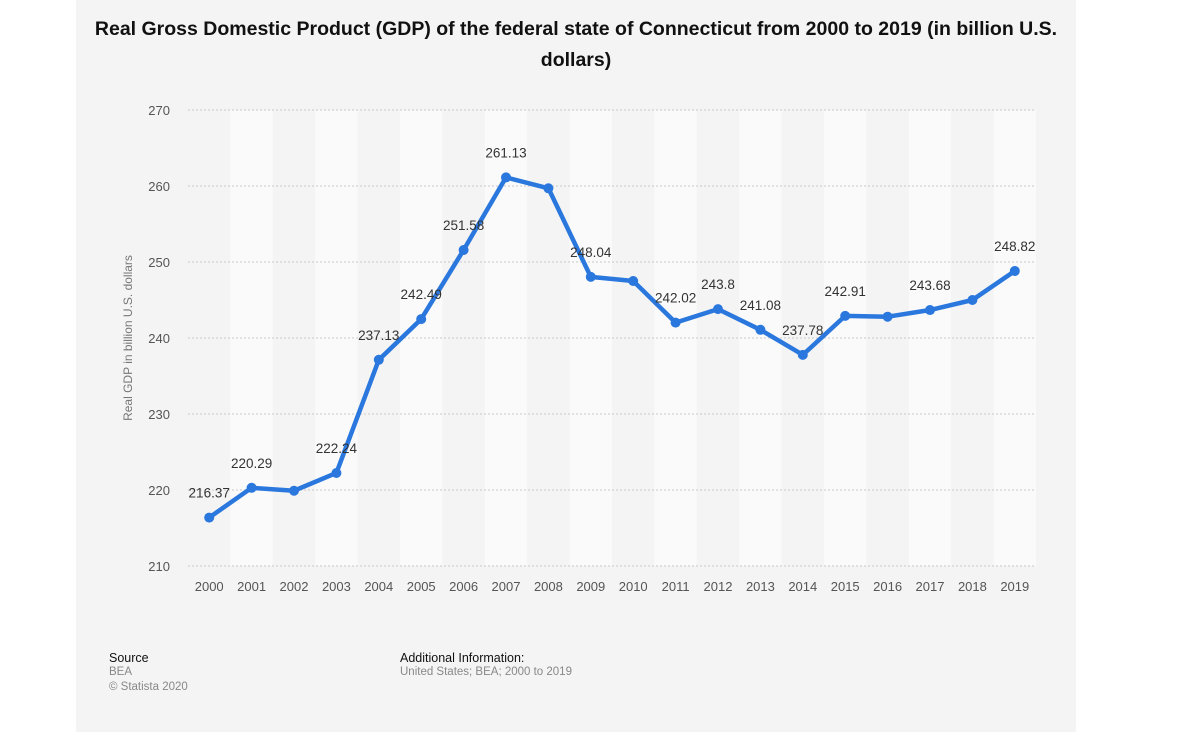 This screenshot has height=732, width=1179. Describe the element at coordinates (887, 586) in the screenshot. I see `x-tick-label: 2016` at that location.